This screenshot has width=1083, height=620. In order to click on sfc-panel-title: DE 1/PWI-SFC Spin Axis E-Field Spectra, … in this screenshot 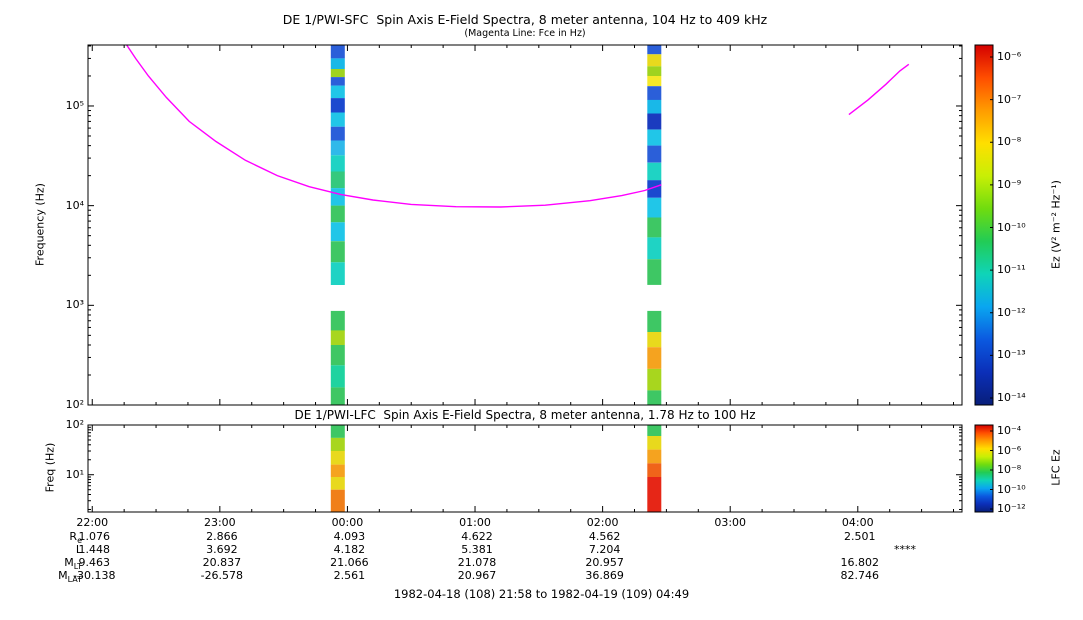, I will do `click(525, 19)`.